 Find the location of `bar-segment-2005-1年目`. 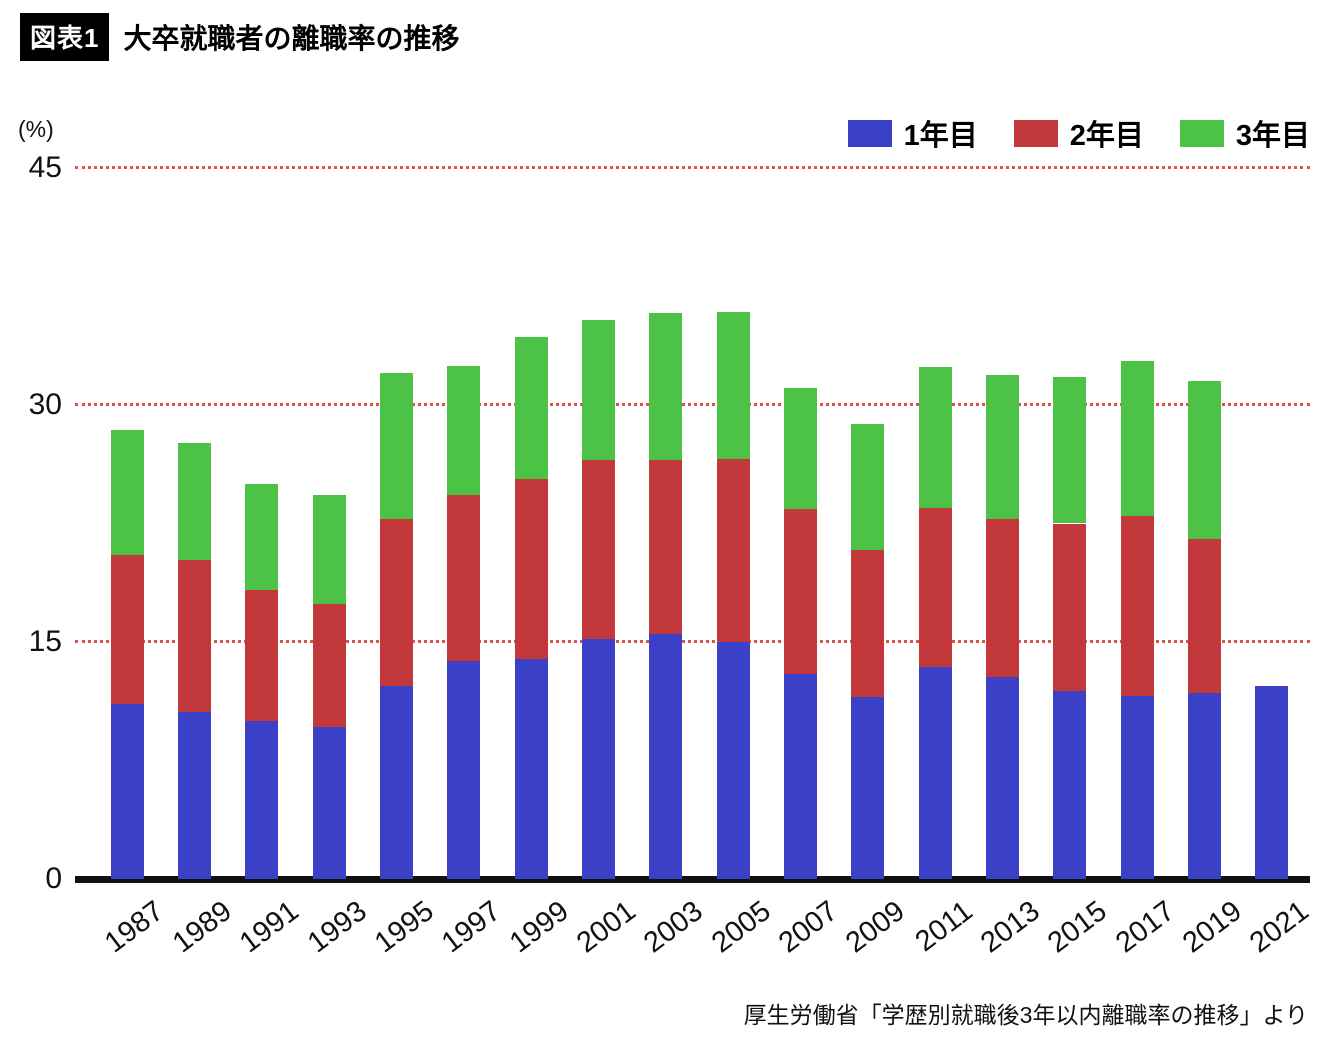

bar-segment-2005-1年目 is located at coordinates (733, 760).